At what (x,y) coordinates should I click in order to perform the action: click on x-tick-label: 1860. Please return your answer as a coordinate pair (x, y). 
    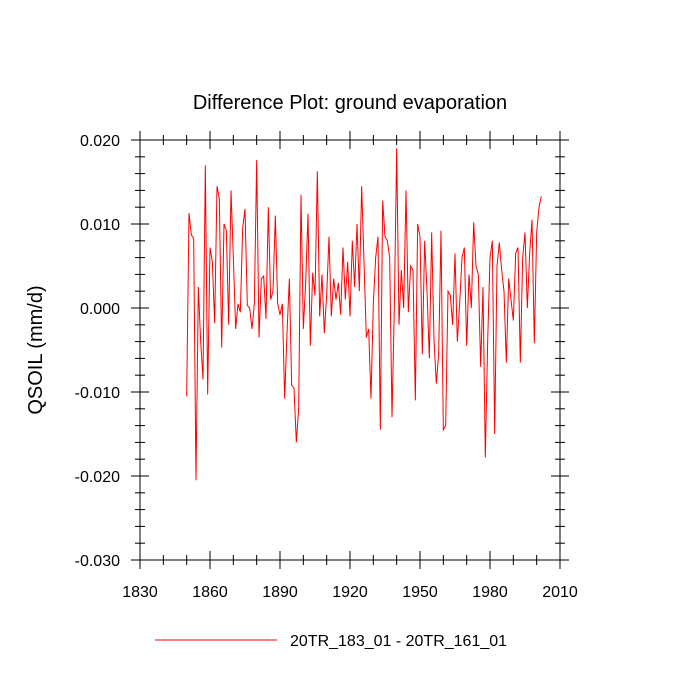
    Looking at the image, I should click on (210, 592).